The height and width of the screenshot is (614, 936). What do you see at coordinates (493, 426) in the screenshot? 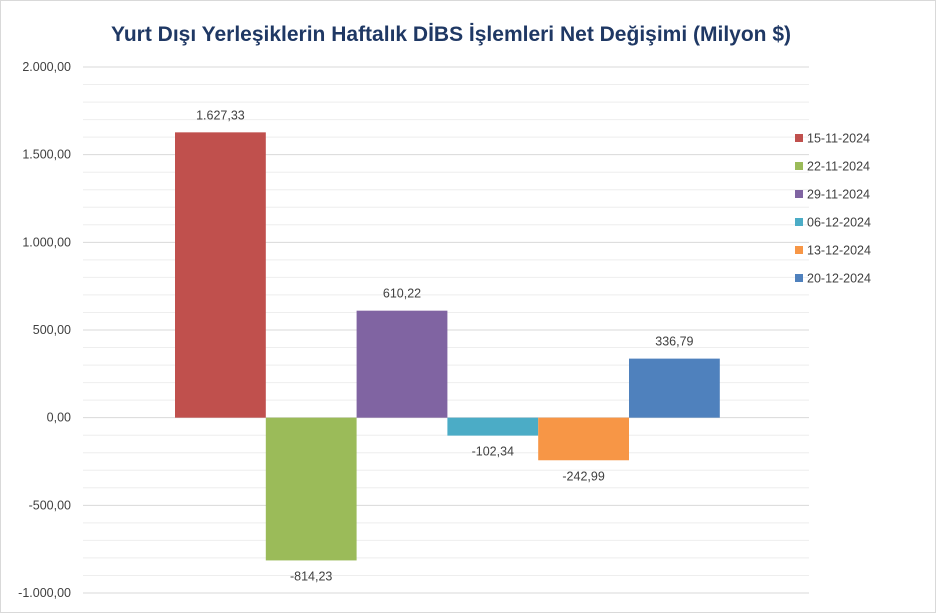
I see `bar-06-12-2024` at bounding box center [493, 426].